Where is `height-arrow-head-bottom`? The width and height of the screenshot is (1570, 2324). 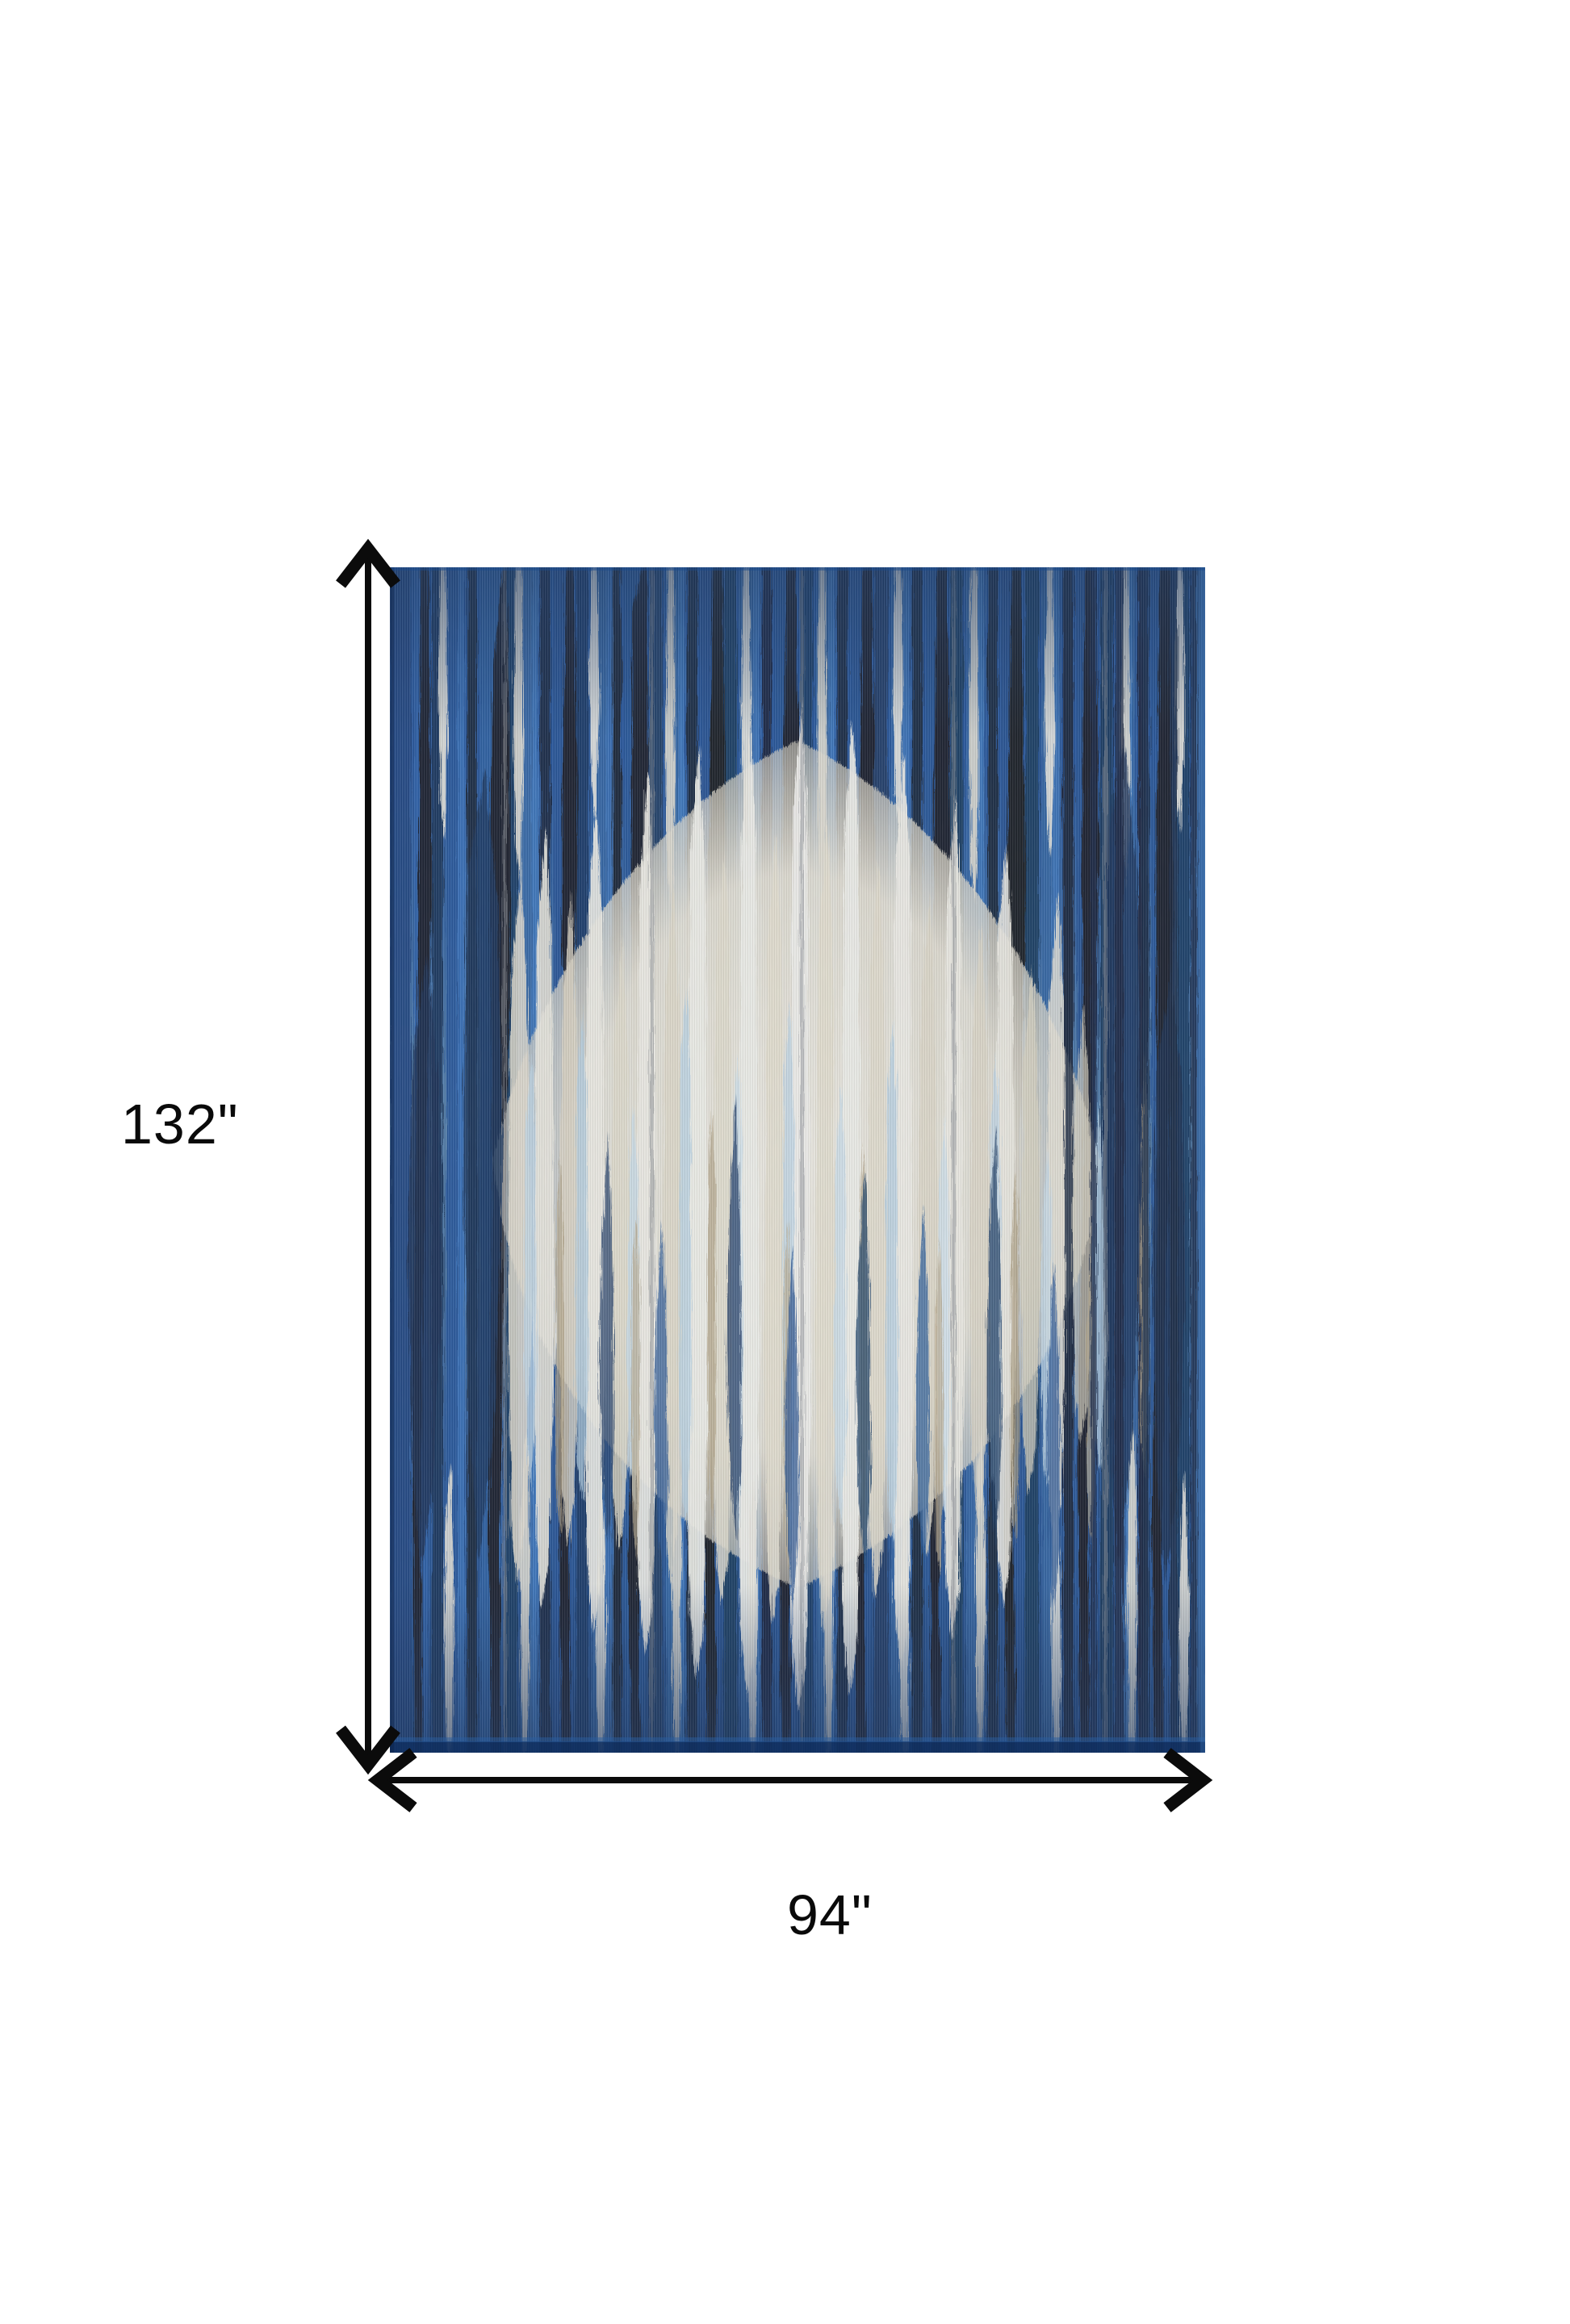 height-arrow-head-bottom is located at coordinates (368, 1750).